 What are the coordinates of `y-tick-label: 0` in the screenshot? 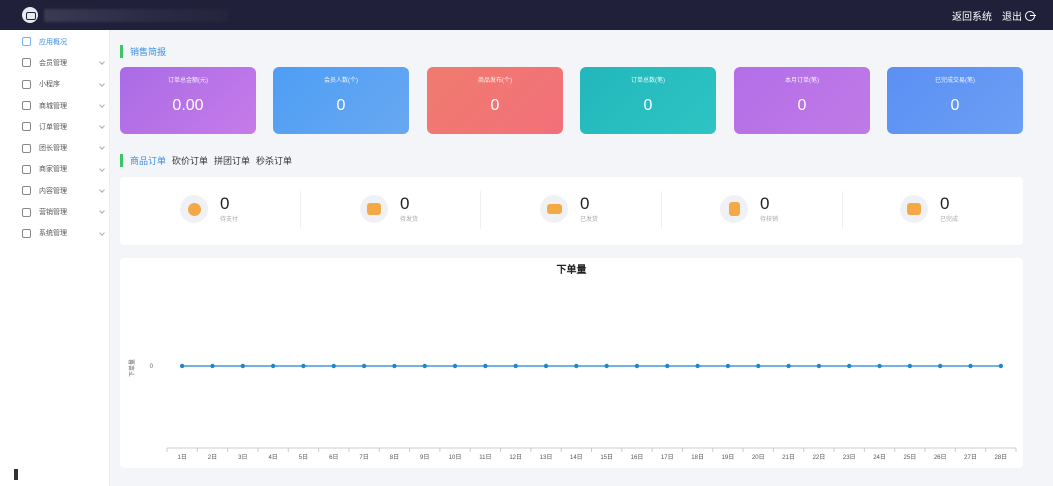 It's located at (152, 367).